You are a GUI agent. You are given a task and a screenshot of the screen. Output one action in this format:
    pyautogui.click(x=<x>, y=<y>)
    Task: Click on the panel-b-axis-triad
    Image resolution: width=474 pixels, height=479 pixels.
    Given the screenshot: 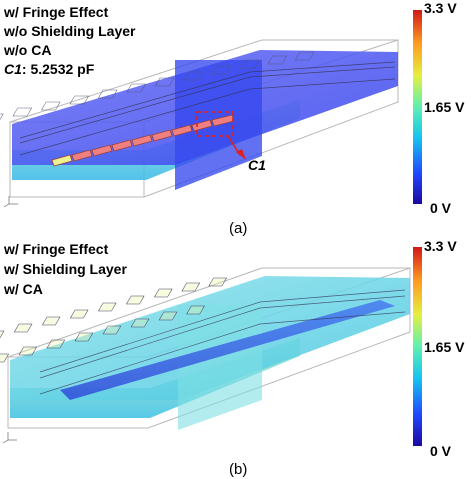 What is the action you would take?
    pyautogui.click(x=9, y=438)
    